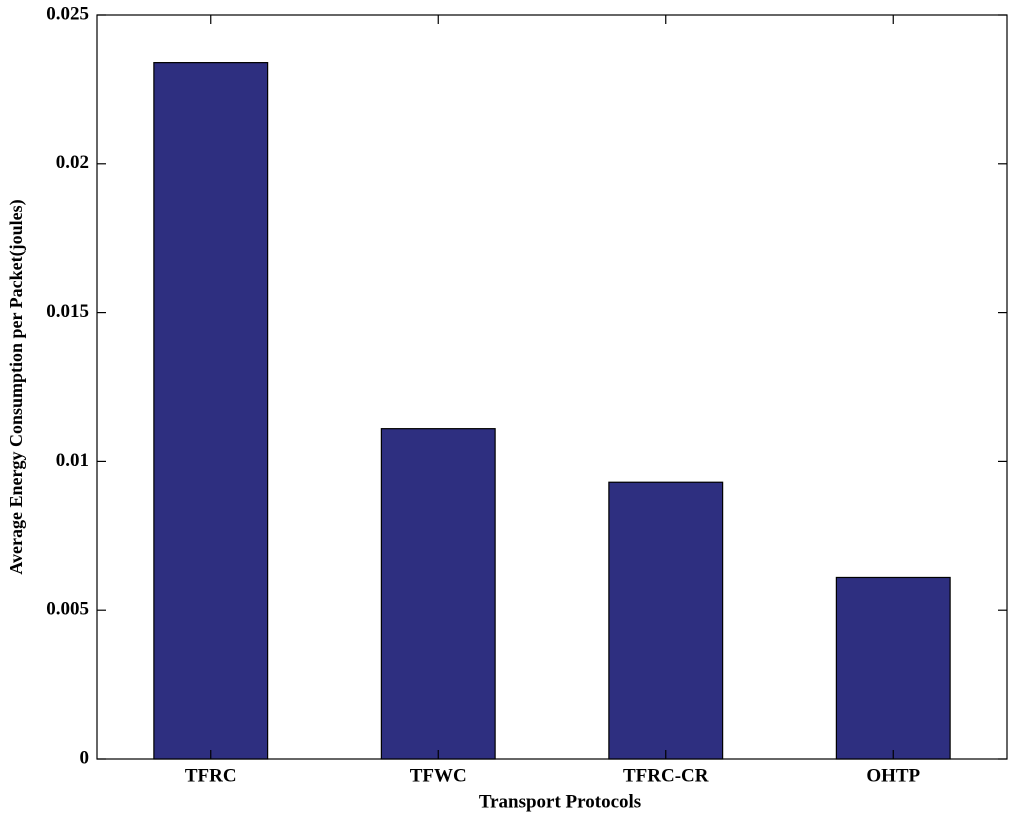 Image resolution: width=1024 pixels, height=820 pixels. What do you see at coordinates (893, 775) in the screenshot?
I see `x-tick-label: OHTP` at bounding box center [893, 775].